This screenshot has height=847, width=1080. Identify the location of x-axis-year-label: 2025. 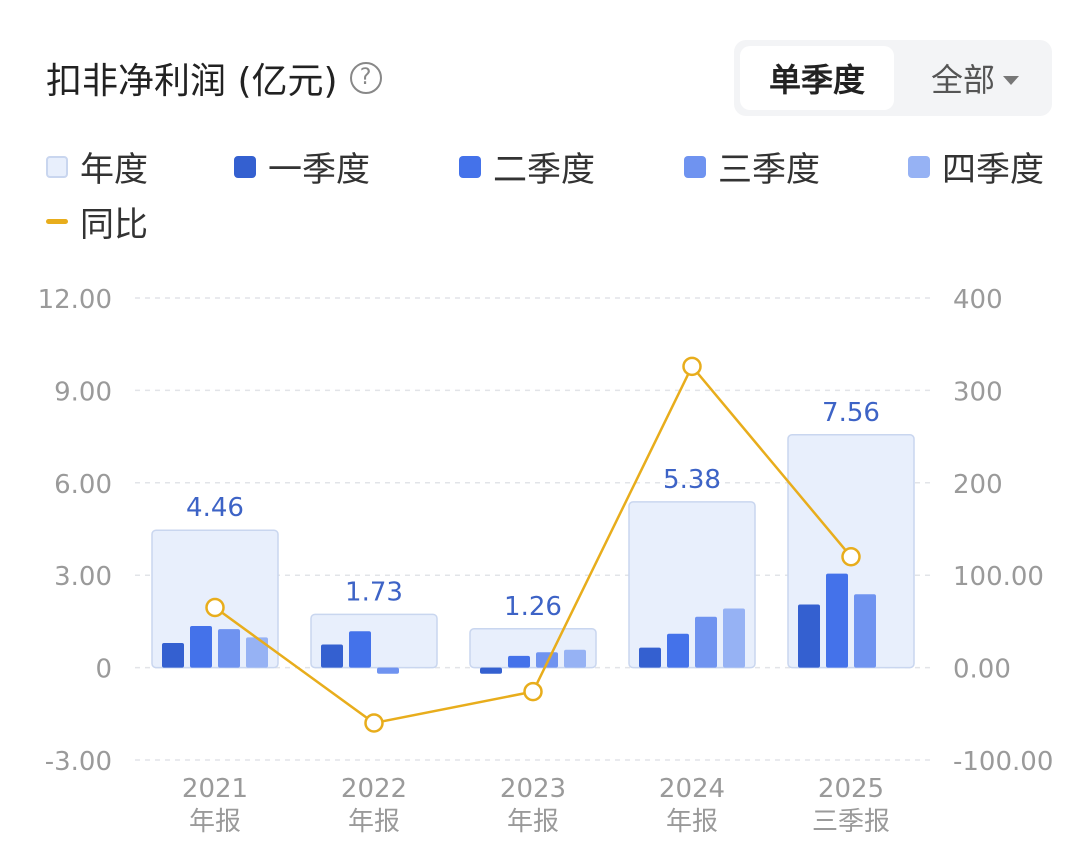
(851, 789).